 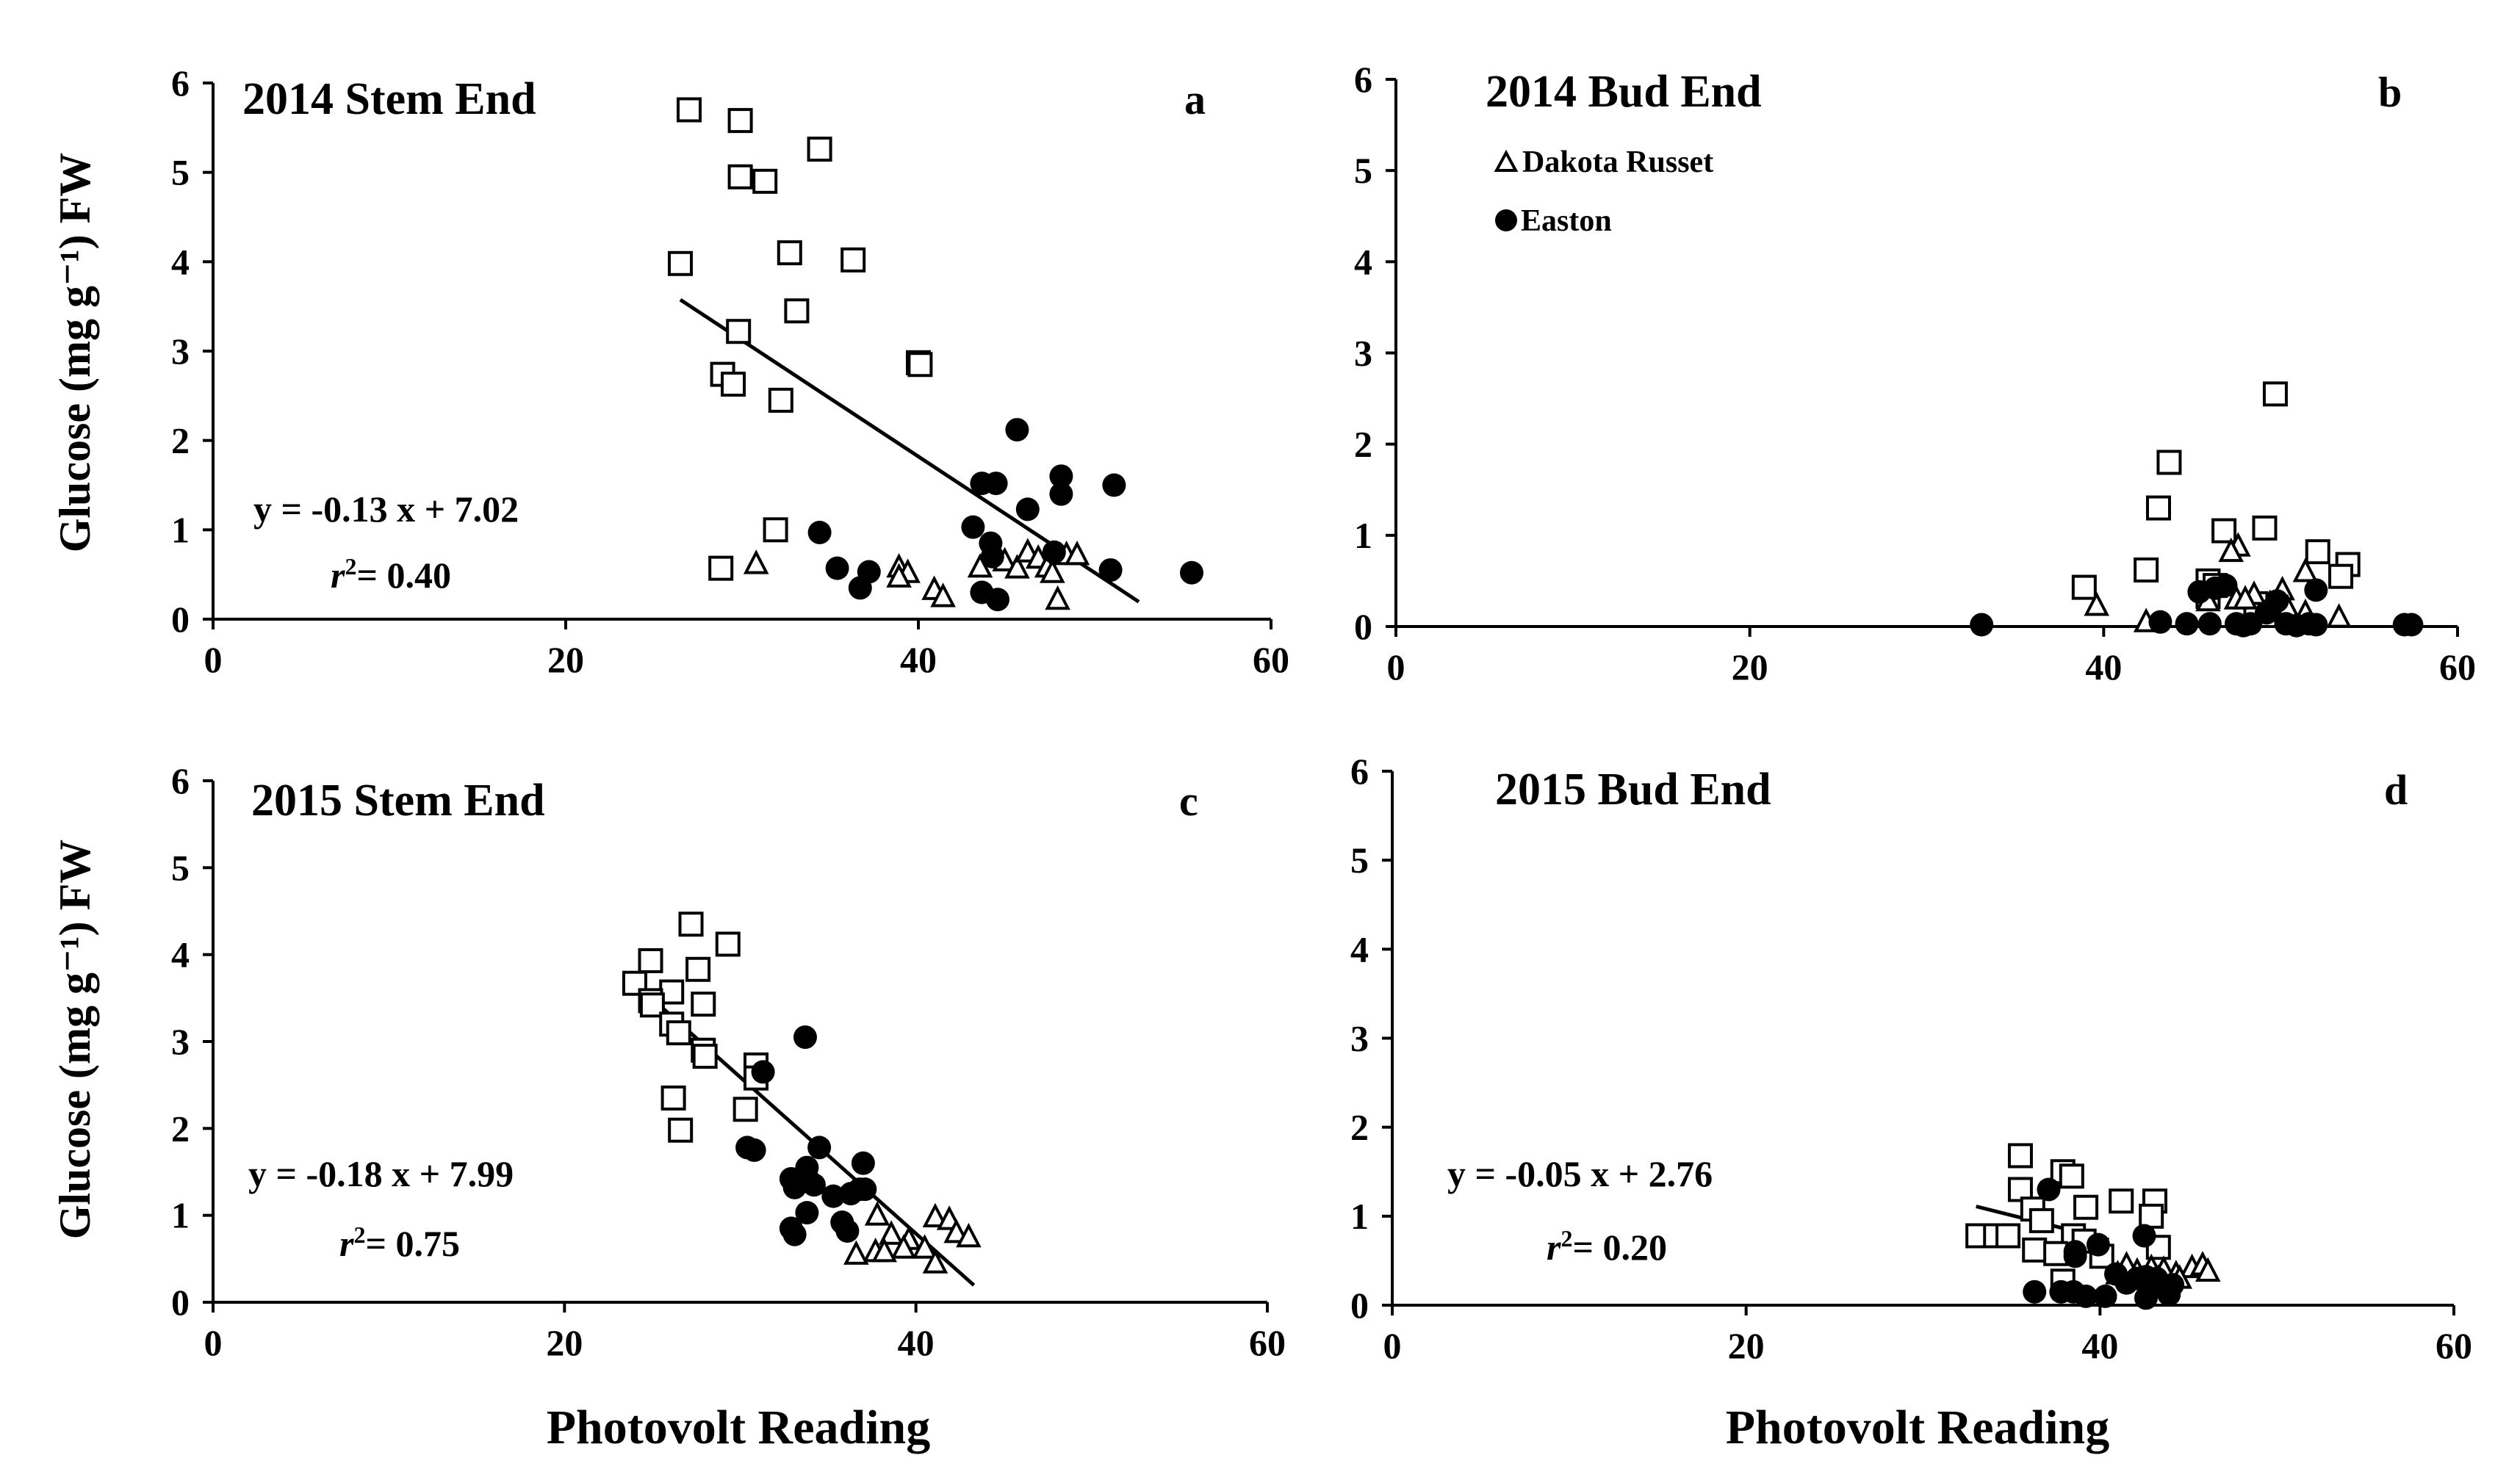 What do you see at coordinates (1619, 1247) in the screenshot?
I see `r-value: = 0.20` at bounding box center [1619, 1247].